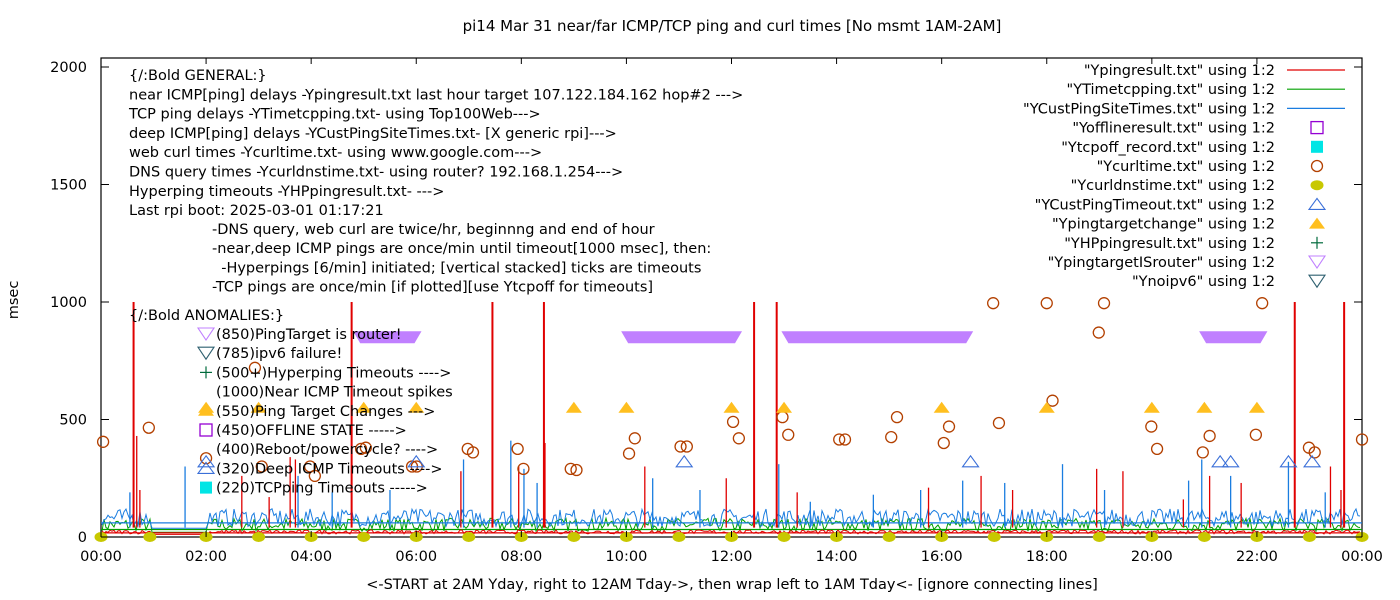  Describe the element at coordinates (327, 450) in the screenshot. I see `anomaly-text: (400)Reboot/powercycle? ---->` at that location.